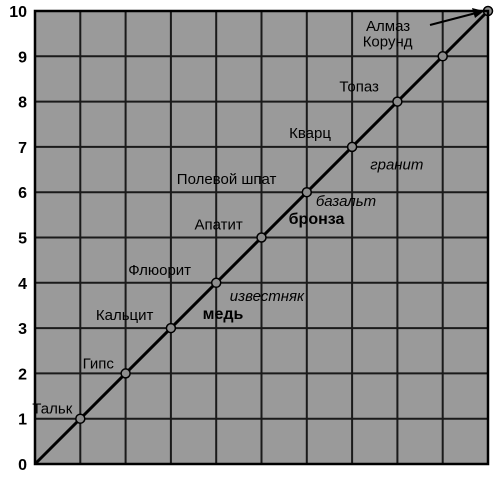 The width and height of the screenshot is (500, 481). Describe the element at coordinates (388, 41) in the screenshot. I see `mineral-label: Корунд` at that location.